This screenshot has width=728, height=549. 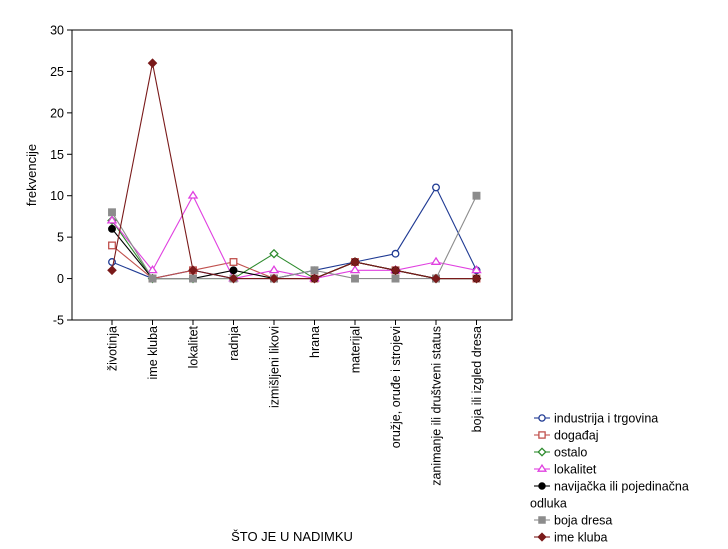 I want to click on legend-label: navijačka ili pojedinačna, so click(x=621, y=487).